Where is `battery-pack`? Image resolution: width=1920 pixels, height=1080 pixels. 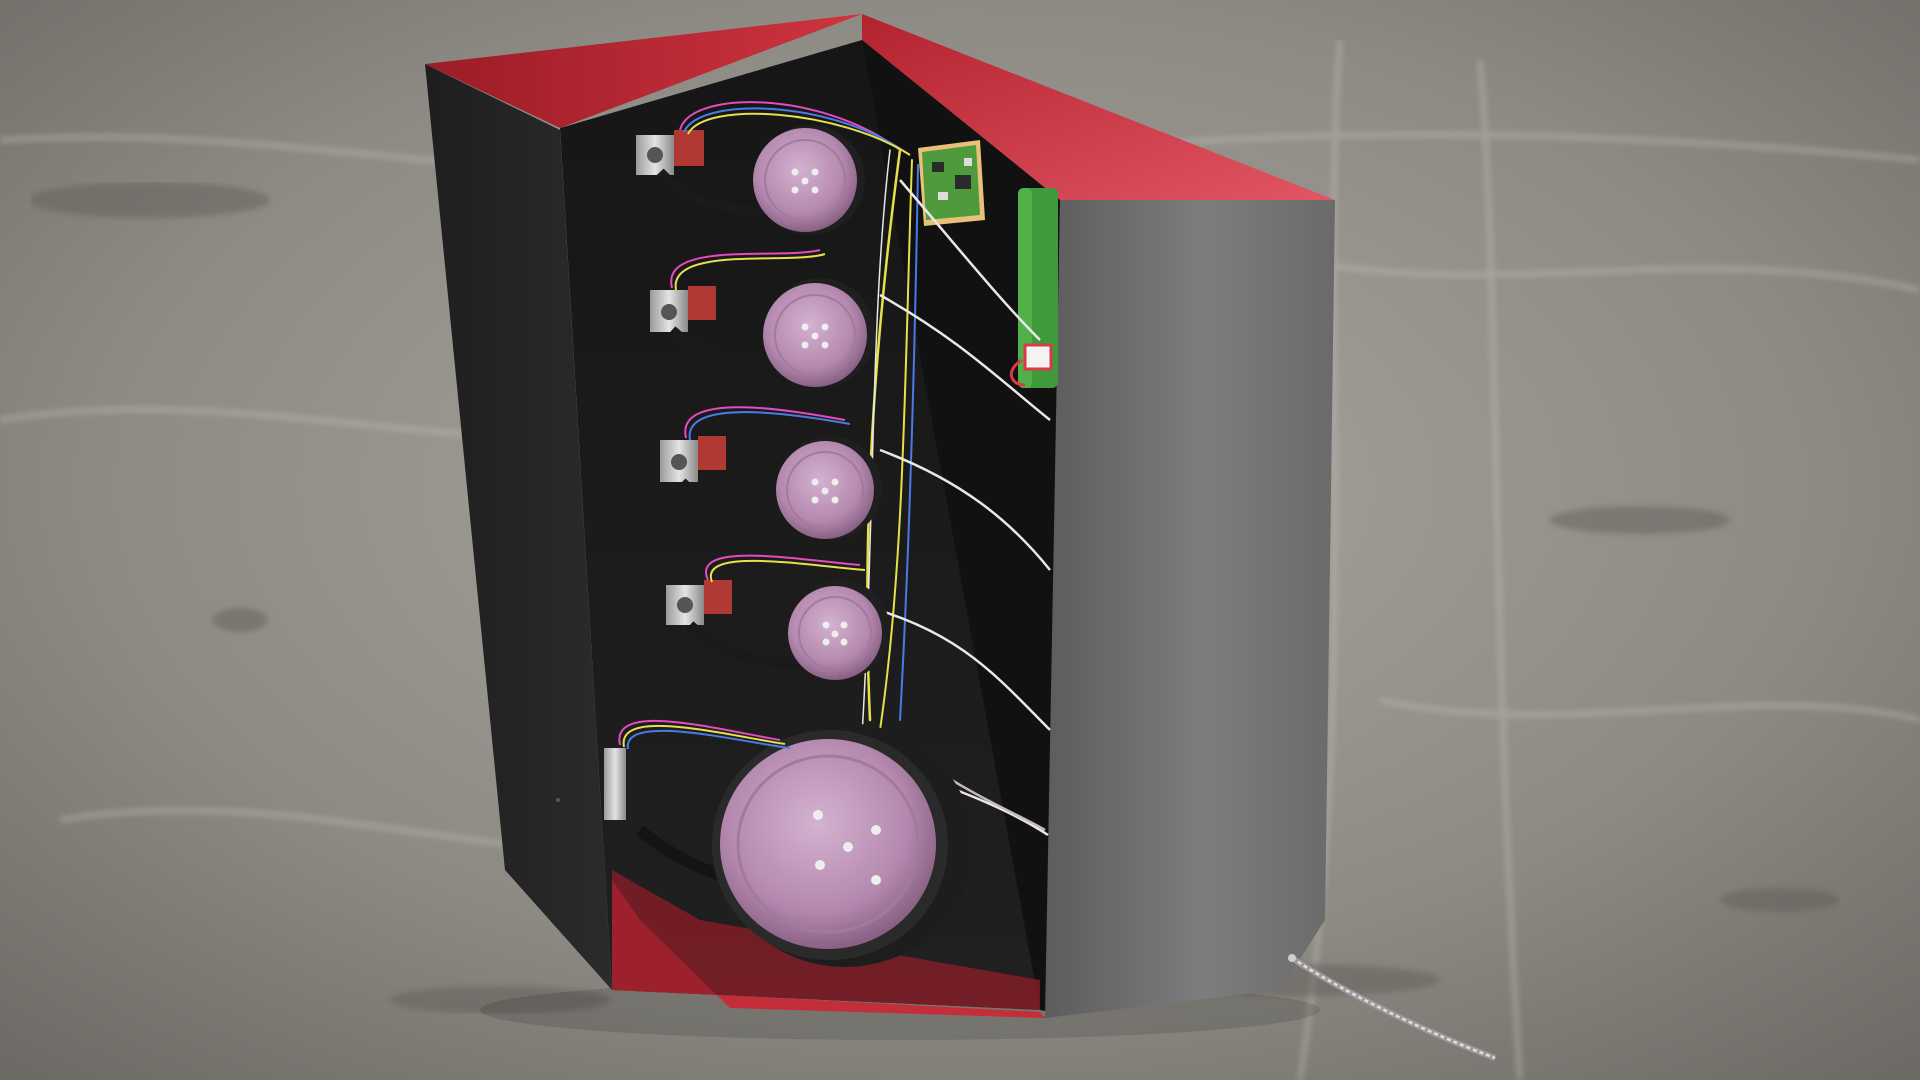 battery-pack is located at coordinates (1034, 288).